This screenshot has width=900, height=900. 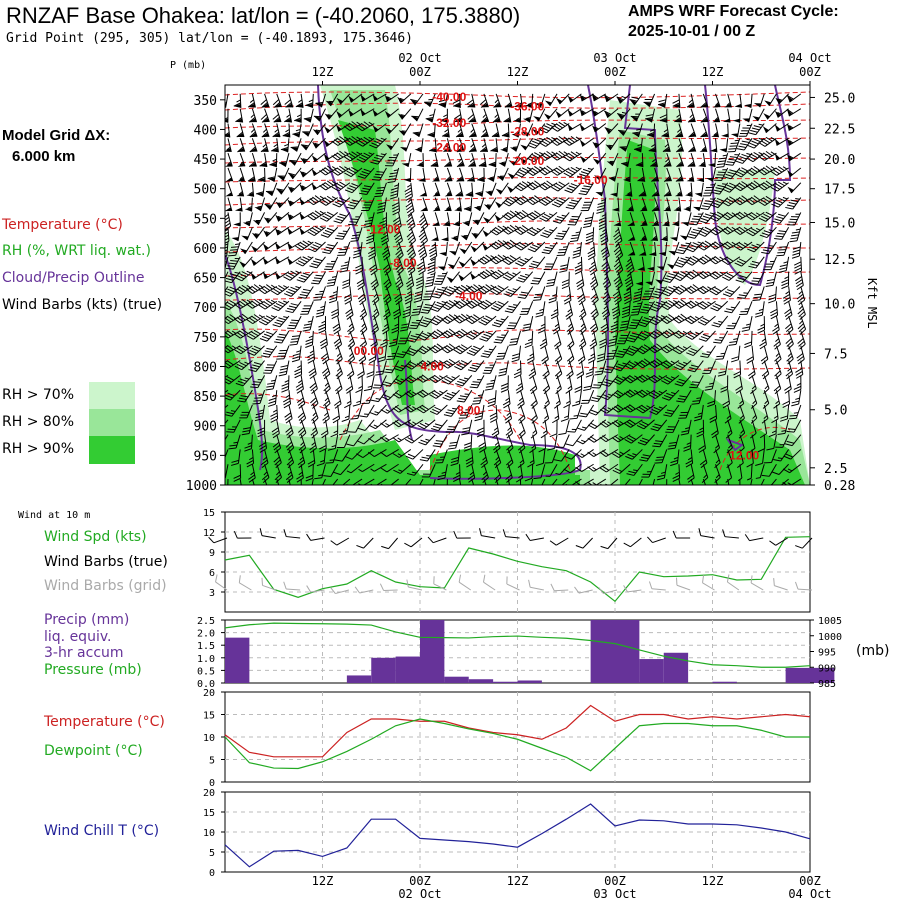 What do you see at coordinates (500, 440) in the screenshot?
I see `temperature-contour` at bounding box center [500, 440].